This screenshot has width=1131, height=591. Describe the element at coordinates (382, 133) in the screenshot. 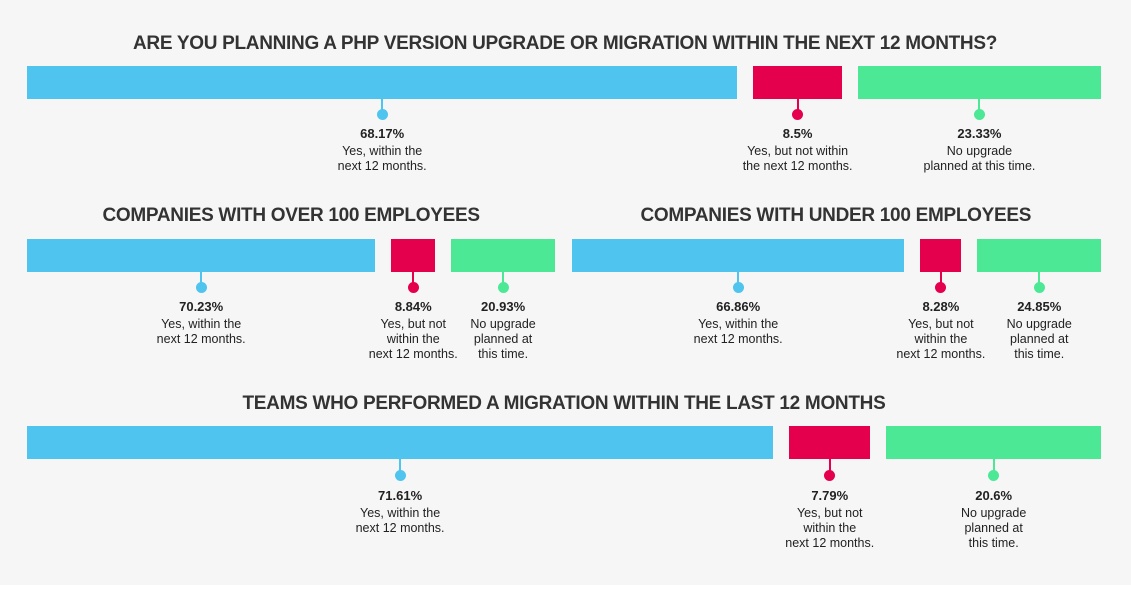

I see `value-label: 68.17%` at that location.